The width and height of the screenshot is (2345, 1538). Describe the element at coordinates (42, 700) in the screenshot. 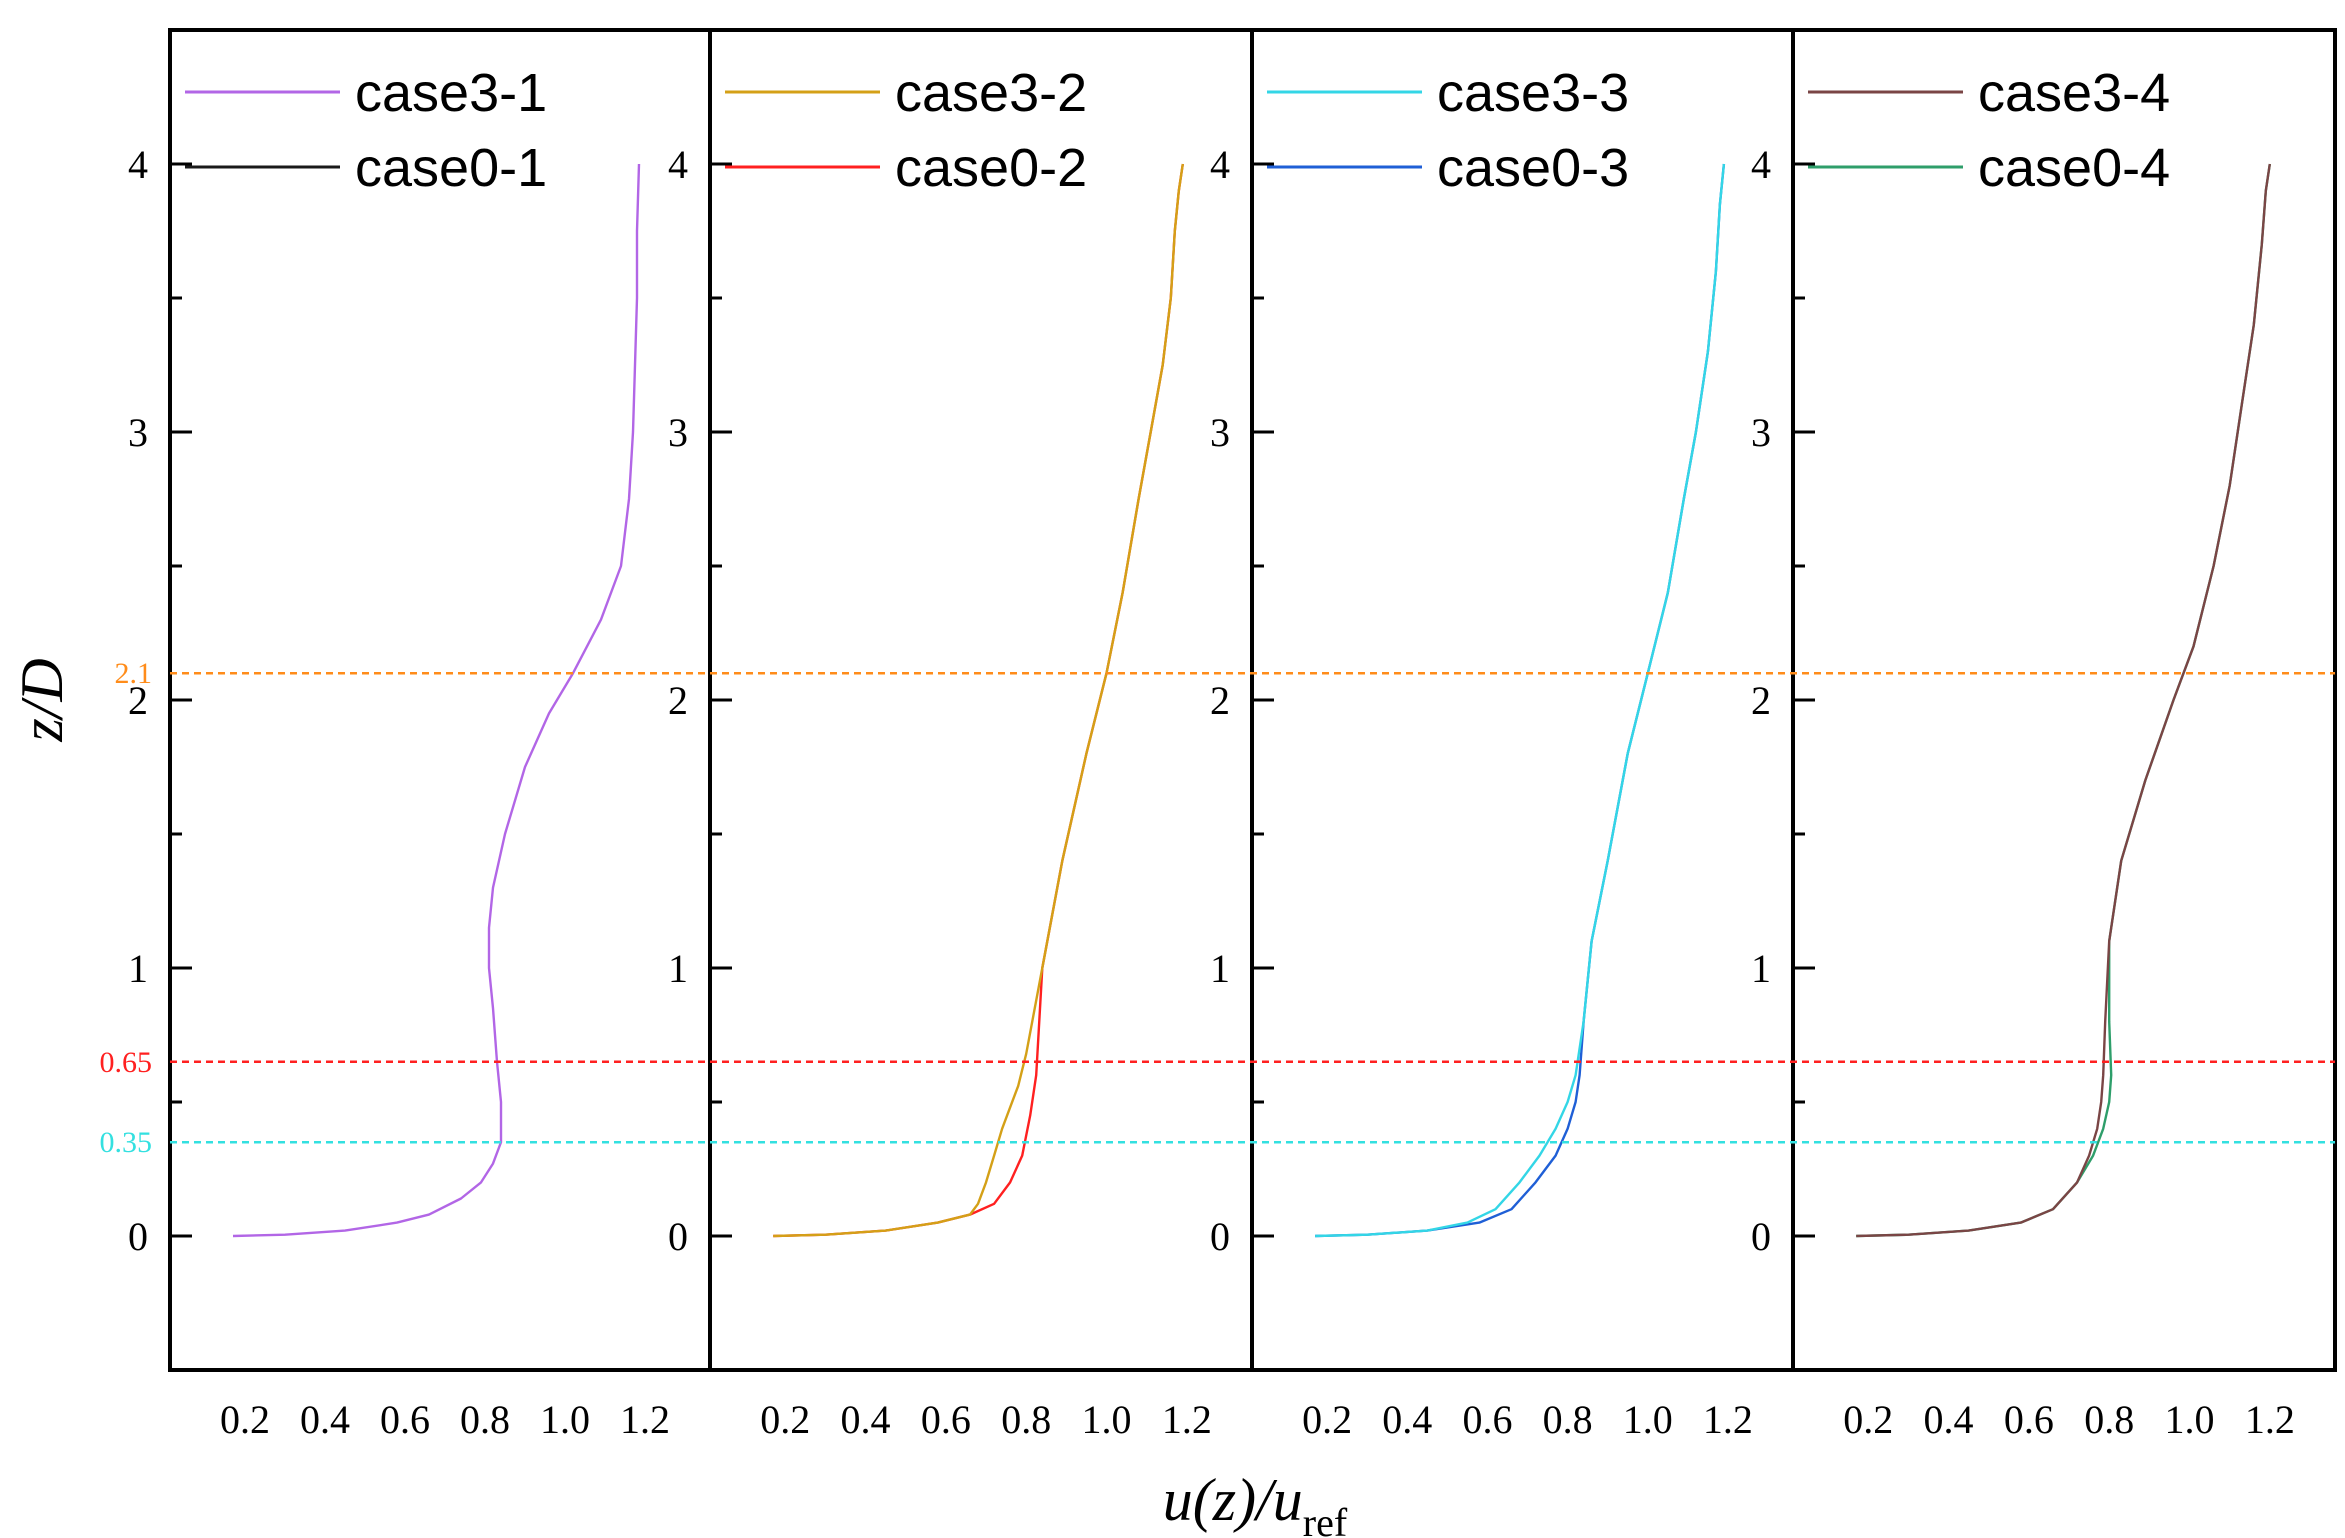

I see `y-axis-title: z/D` at that location.